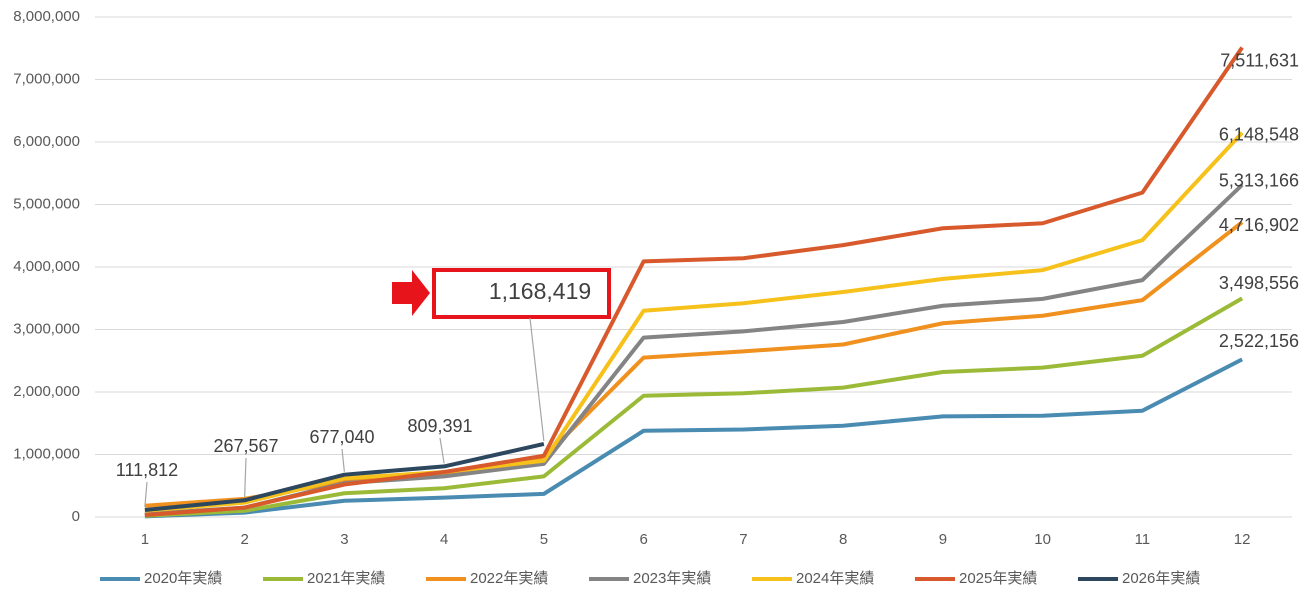 The height and width of the screenshot is (601, 1309). Describe the element at coordinates (147, 470) in the screenshot. I see `data-label: 111,812` at that location.